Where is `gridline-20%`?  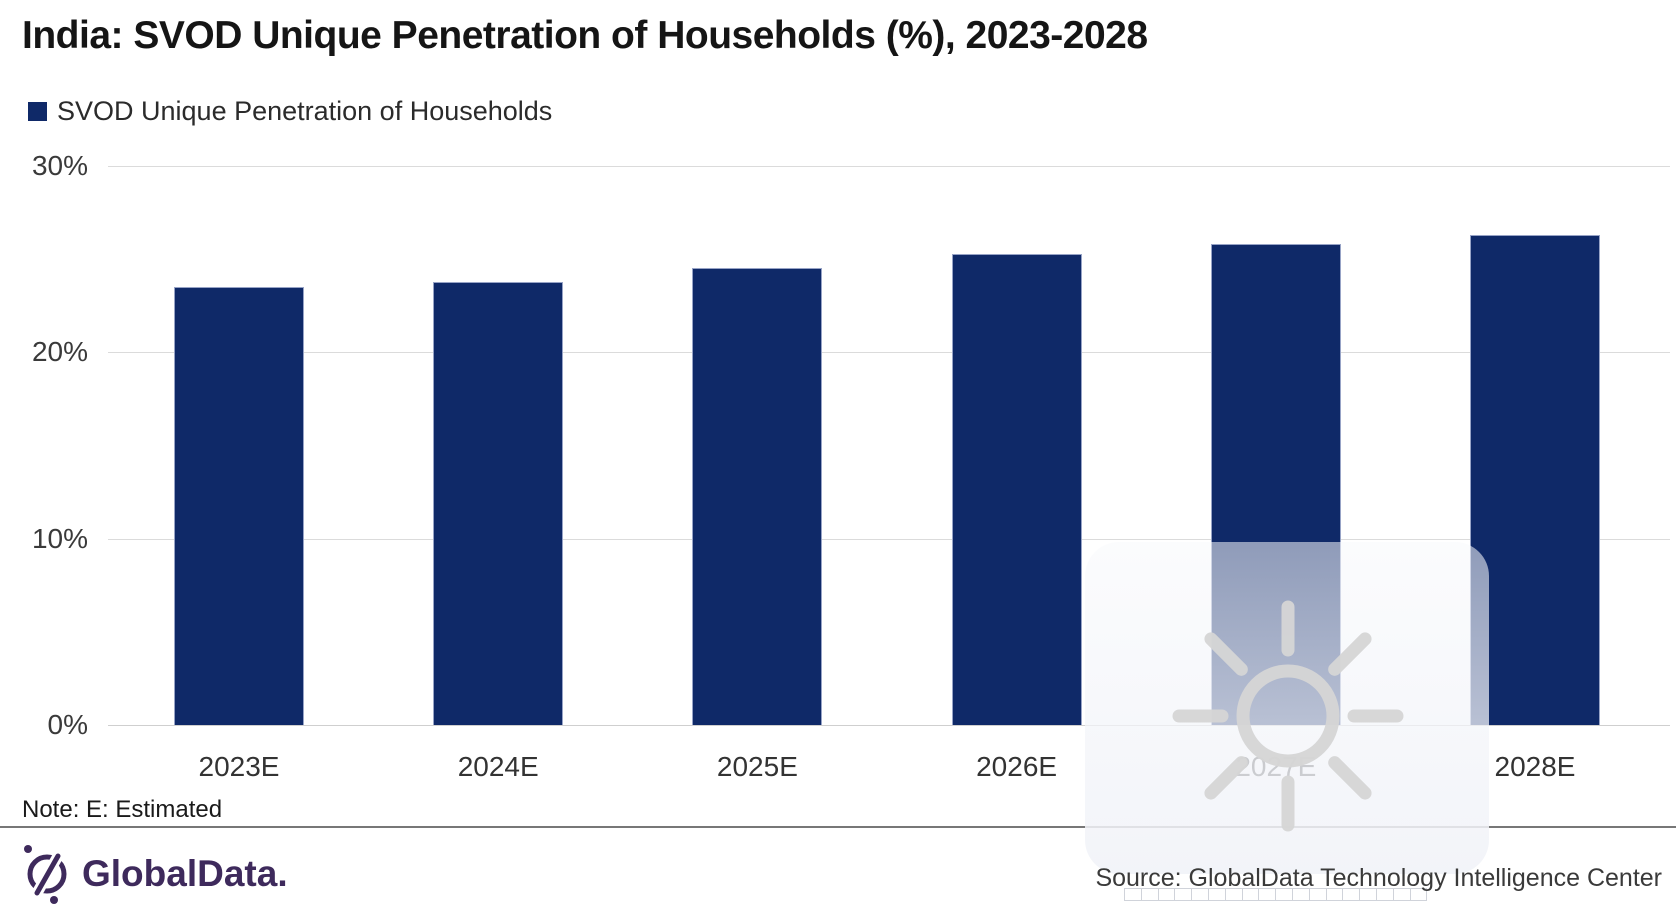 gridline-20% is located at coordinates (889, 353).